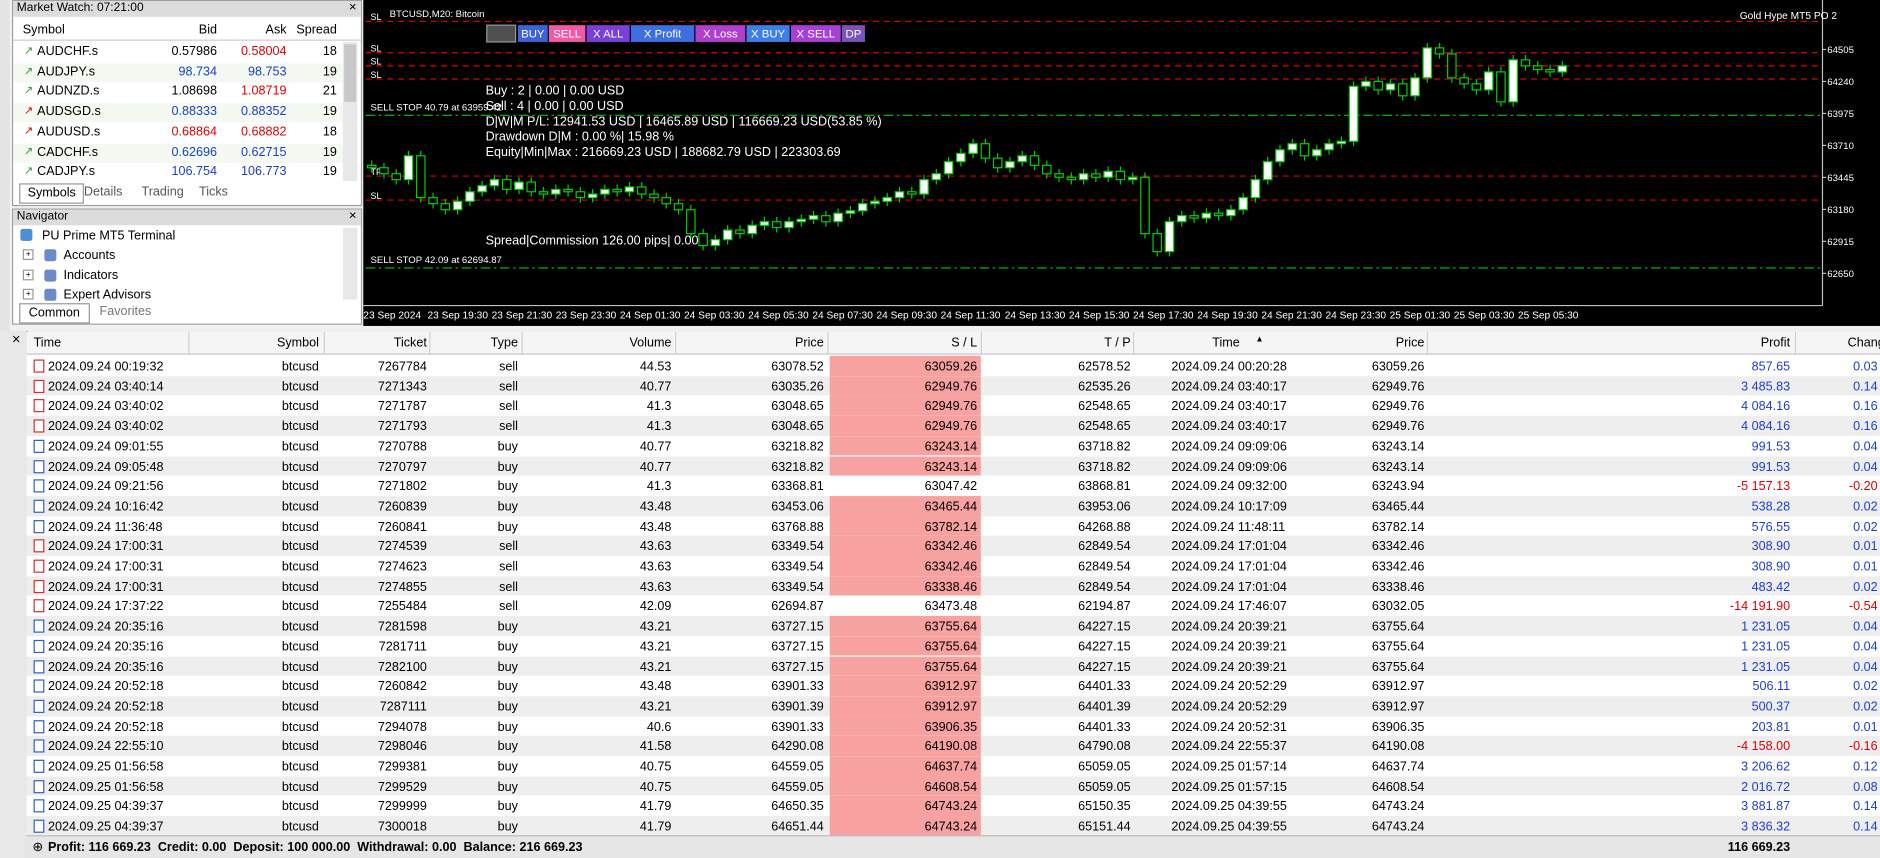 The height and width of the screenshot is (858, 1880). Describe the element at coordinates (1104, 546) in the screenshot. I see `cell: 62849.54` at that location.